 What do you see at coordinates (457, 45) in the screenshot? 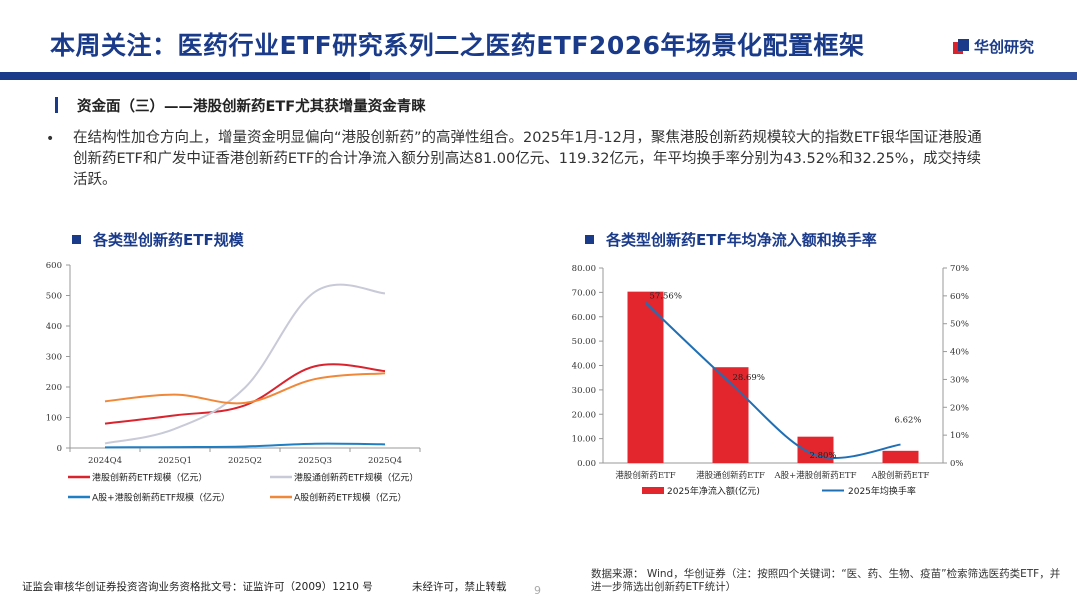
I see `page-title: 本周关注：医药行业ETF研究系列二之医药ETF2026年场景化配置框架` at bounding box center [457, 45].